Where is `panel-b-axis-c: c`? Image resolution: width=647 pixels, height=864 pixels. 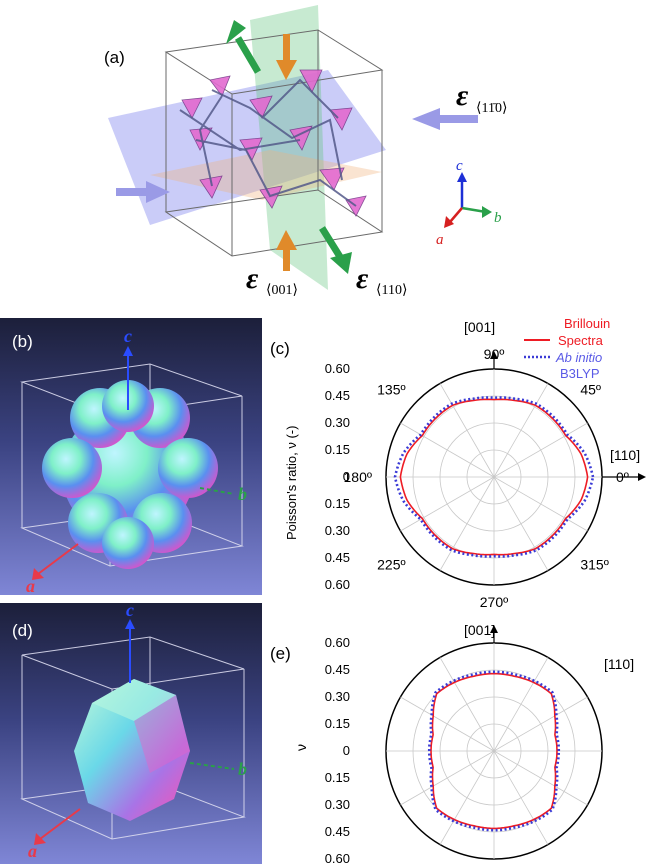 panel-b-axis-c: c is located at coordinates (128, 336).